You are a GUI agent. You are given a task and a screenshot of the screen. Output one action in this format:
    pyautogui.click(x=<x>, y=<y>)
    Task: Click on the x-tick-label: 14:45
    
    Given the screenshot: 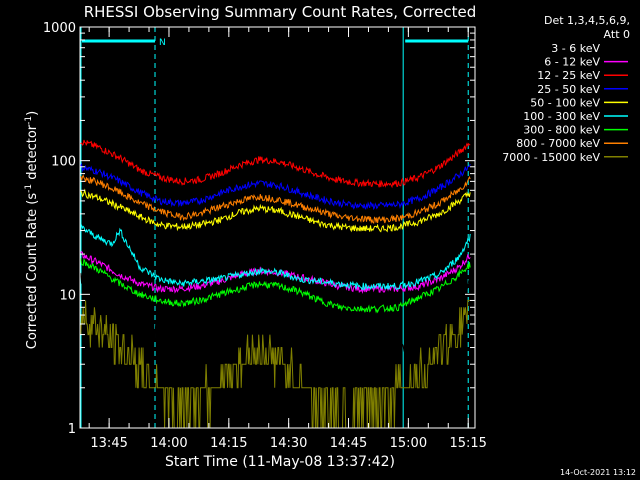 What is the action you would take?
    pyautogui.click(x=348, y=443)
    